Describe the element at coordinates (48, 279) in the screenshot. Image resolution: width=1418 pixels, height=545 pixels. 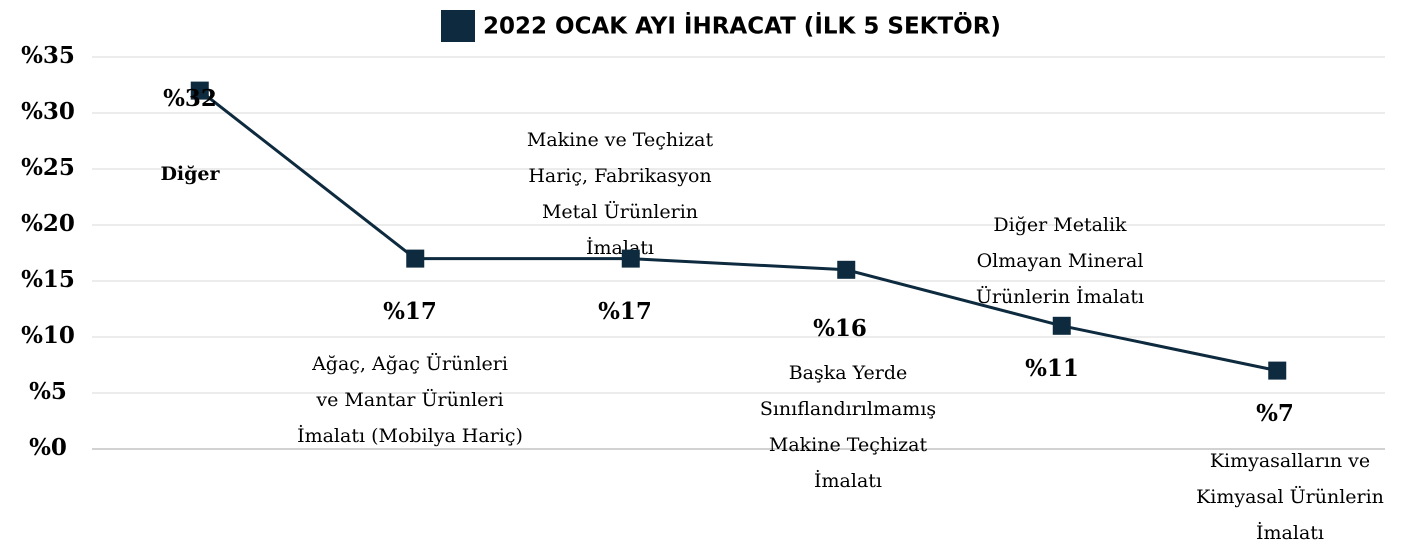
I see `y-tick-label: %15` at that location.